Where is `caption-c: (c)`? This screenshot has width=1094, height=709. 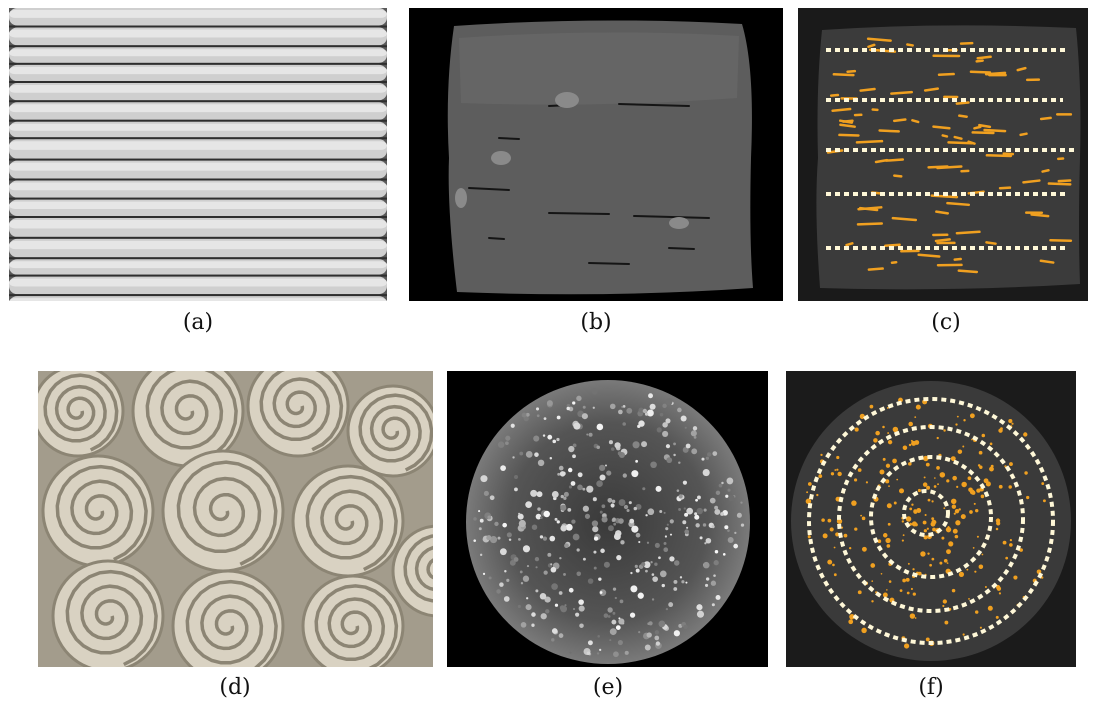
caption-c: (c) is located at coordinates (946, 322).